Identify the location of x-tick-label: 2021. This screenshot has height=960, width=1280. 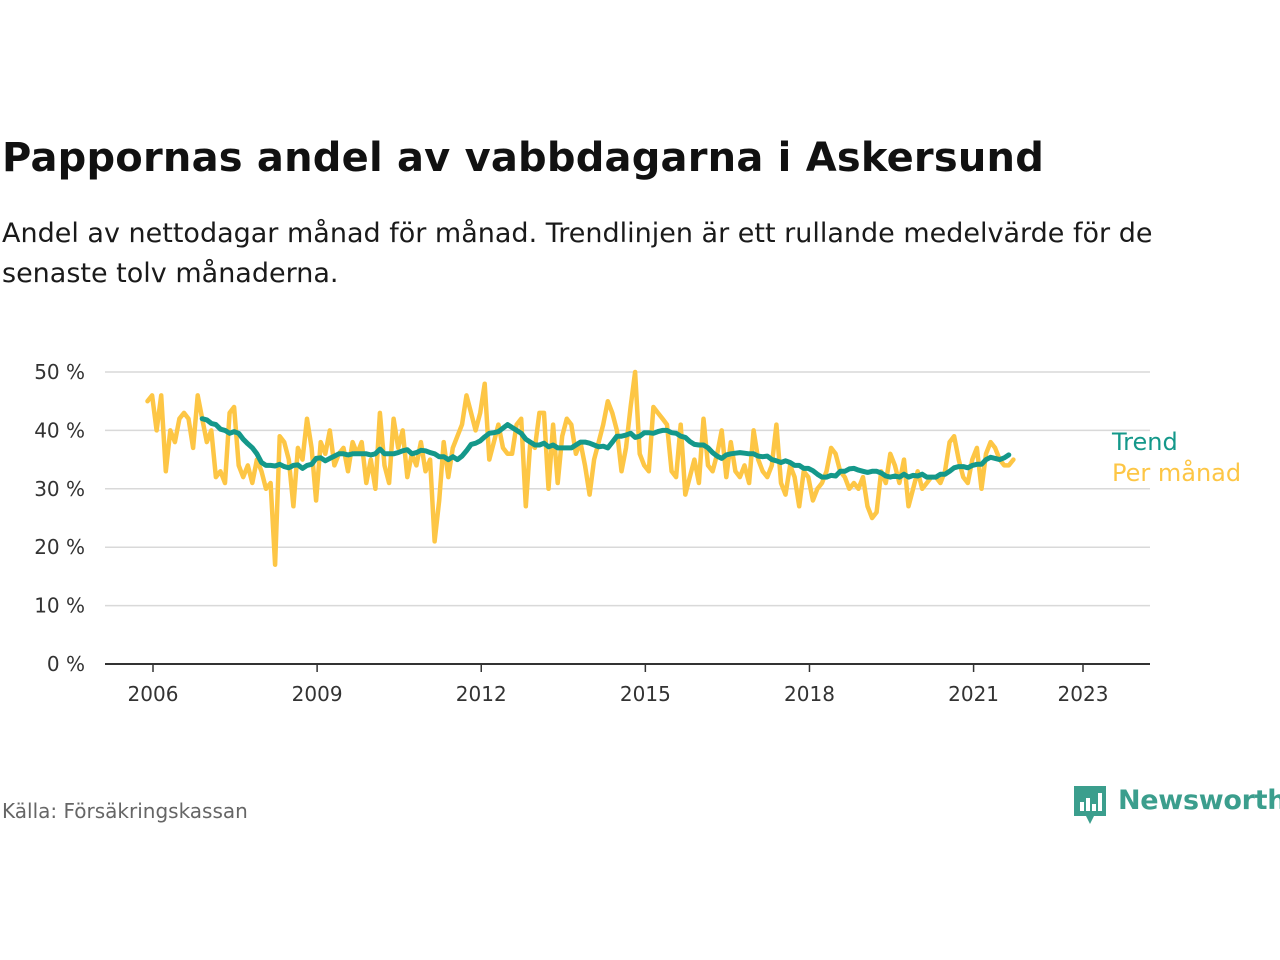
(973, 694).